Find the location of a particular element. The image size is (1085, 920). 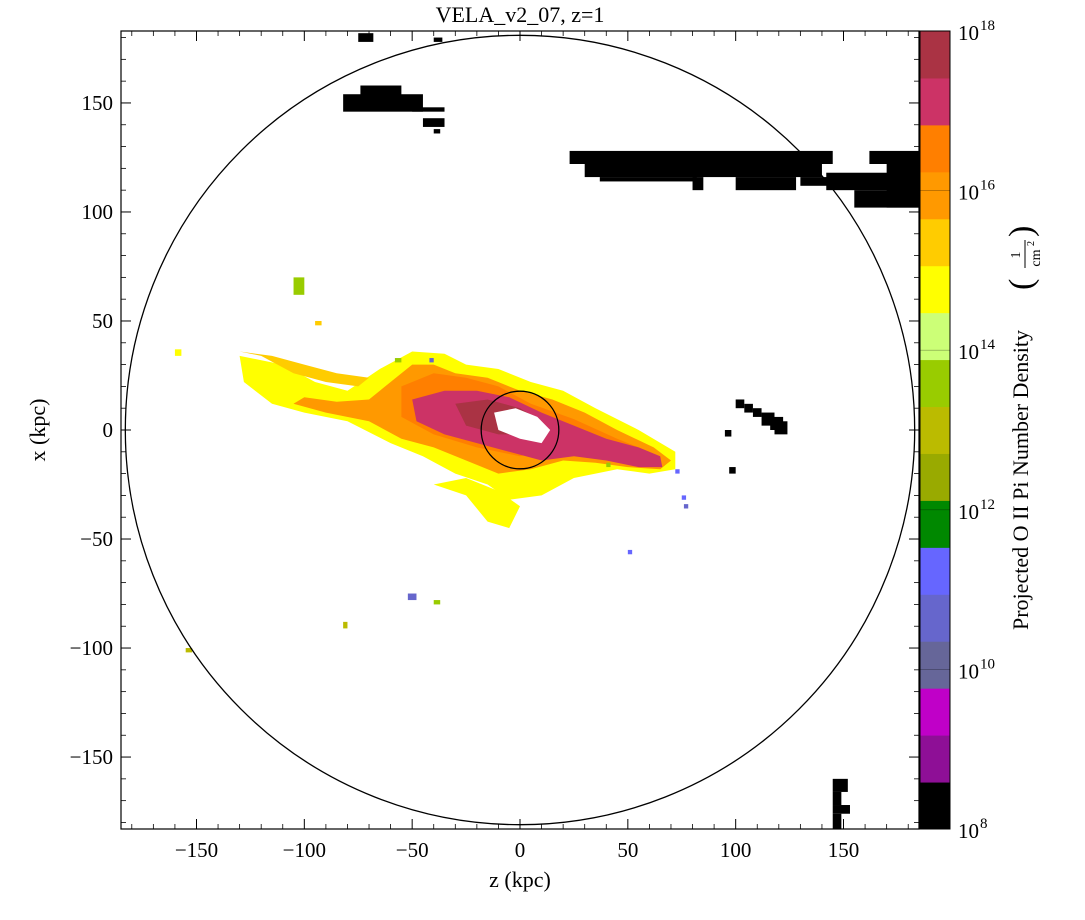

colorbar-frame is located at coordinates (935, 430).